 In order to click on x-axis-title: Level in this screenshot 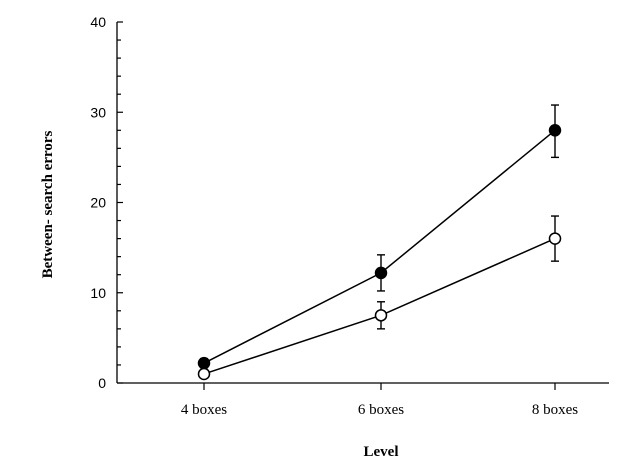, I will do `click(381, 452)`.